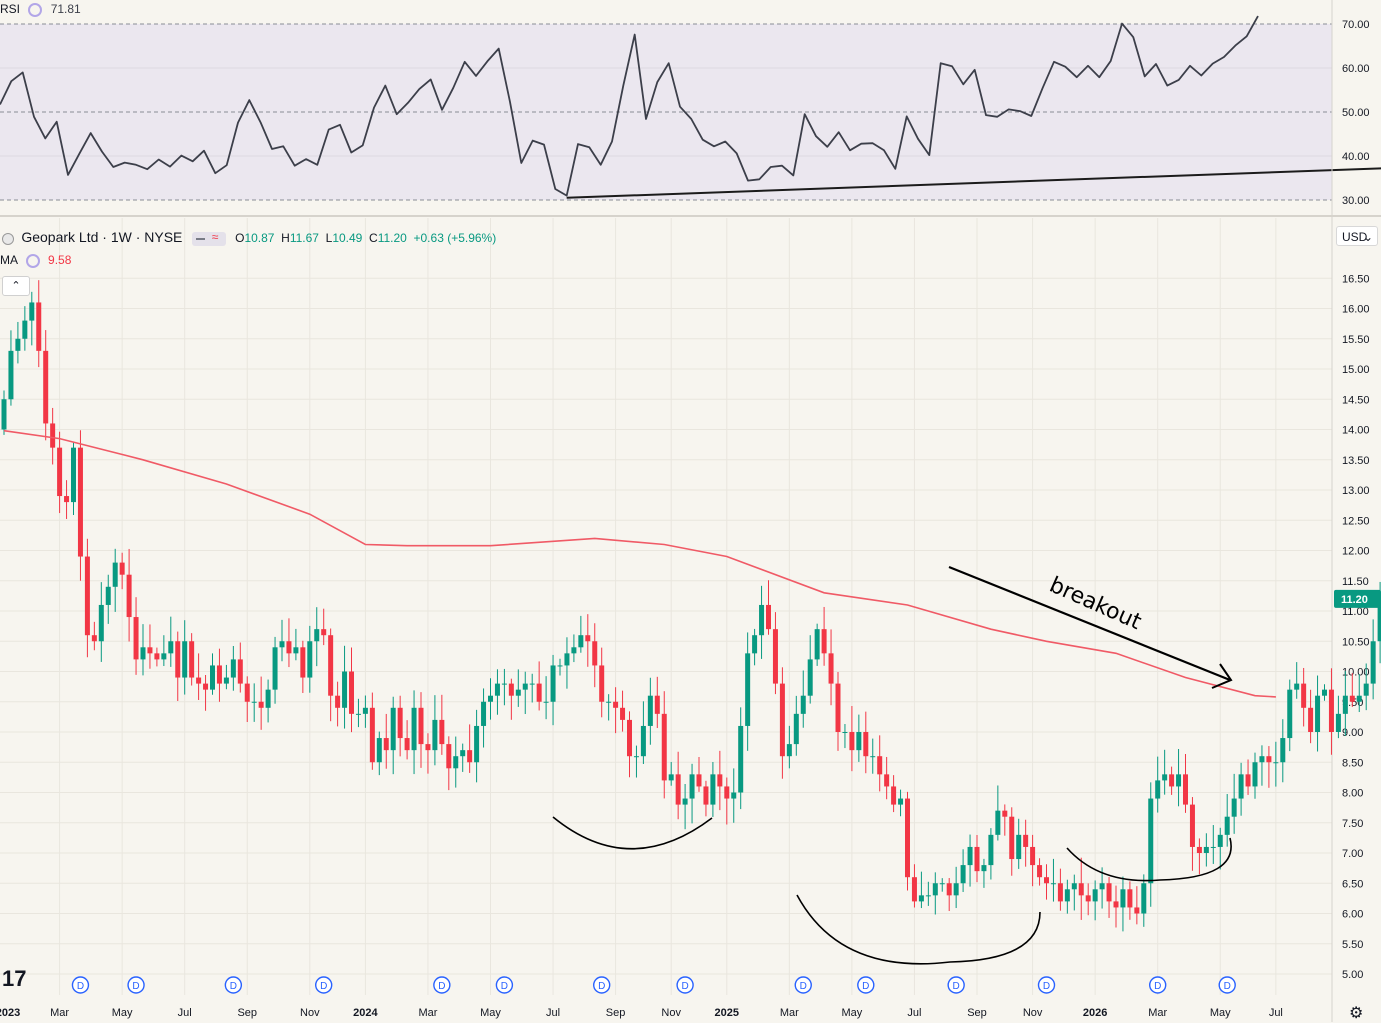 The image size is (1381, 1023). Describe the element at coordinates (209, 239) in the screenshot. I see `legend-toggle-icon: ≈` at that location.